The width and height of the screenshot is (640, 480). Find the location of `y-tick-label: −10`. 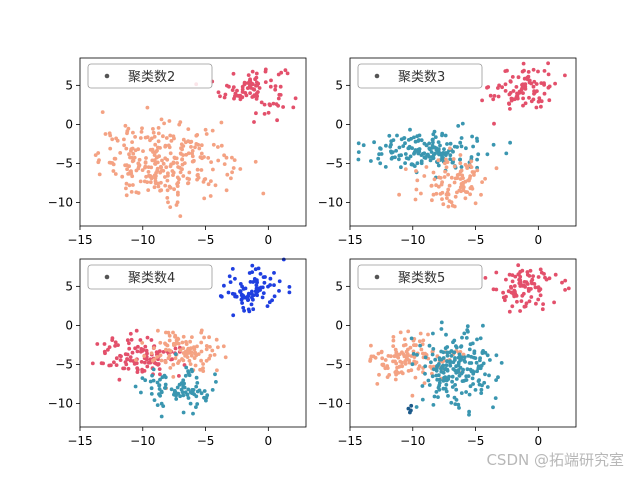

y-tick-label: −10 is located at coordinates (330, 203).